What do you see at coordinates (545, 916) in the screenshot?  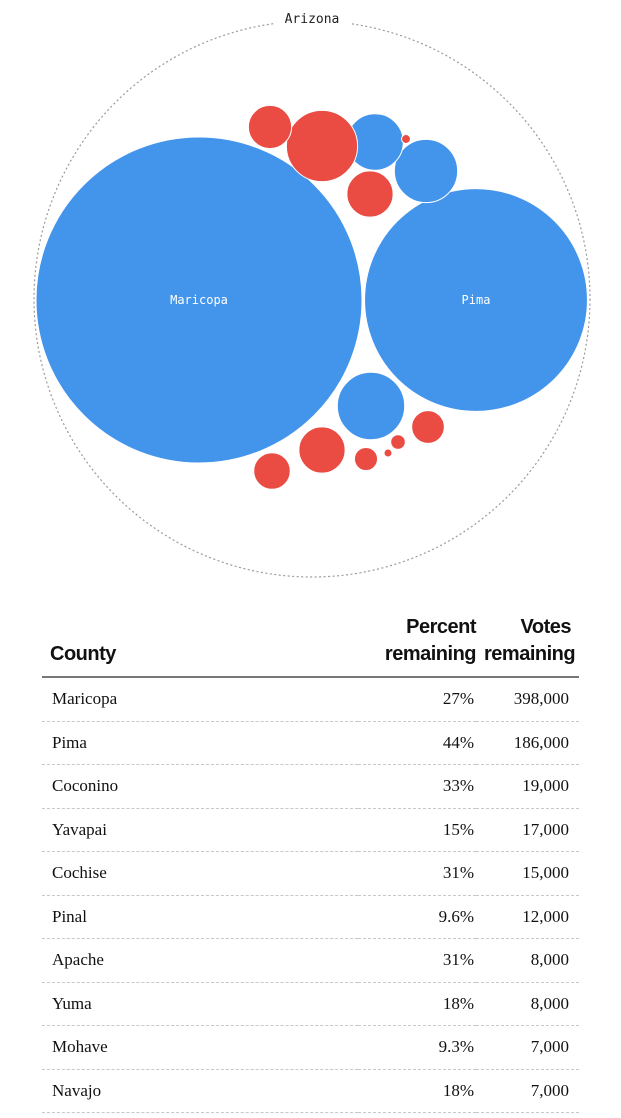 I see `cell-votes: 12,000` at bounding box center [545, 916].